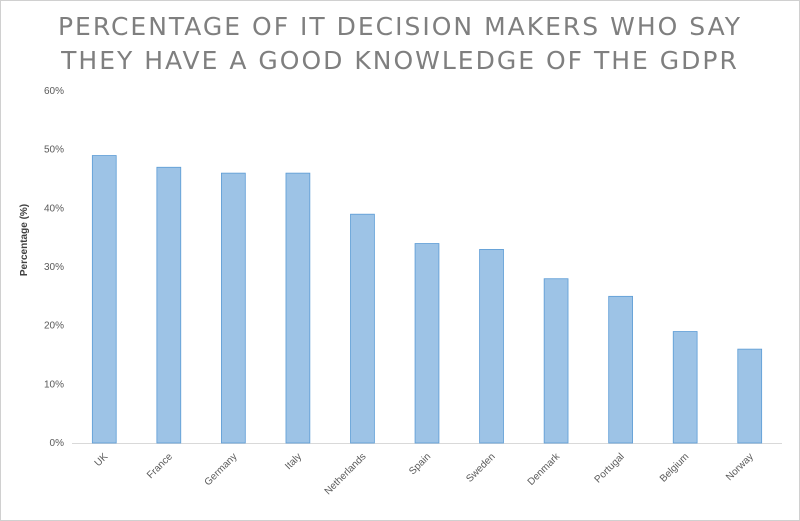 The image size is (800, 521). Describe the element at coordinates (54, 150) in the screenshot. I see `y-tick-label: 50%` at that location.